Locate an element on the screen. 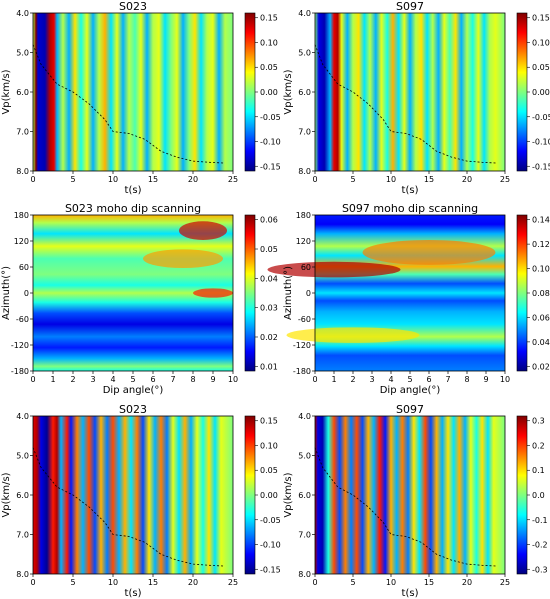 This screenshot has height=599, width=550. panel-title: S023 moho dip scanning is located at coordinates (133, 208).